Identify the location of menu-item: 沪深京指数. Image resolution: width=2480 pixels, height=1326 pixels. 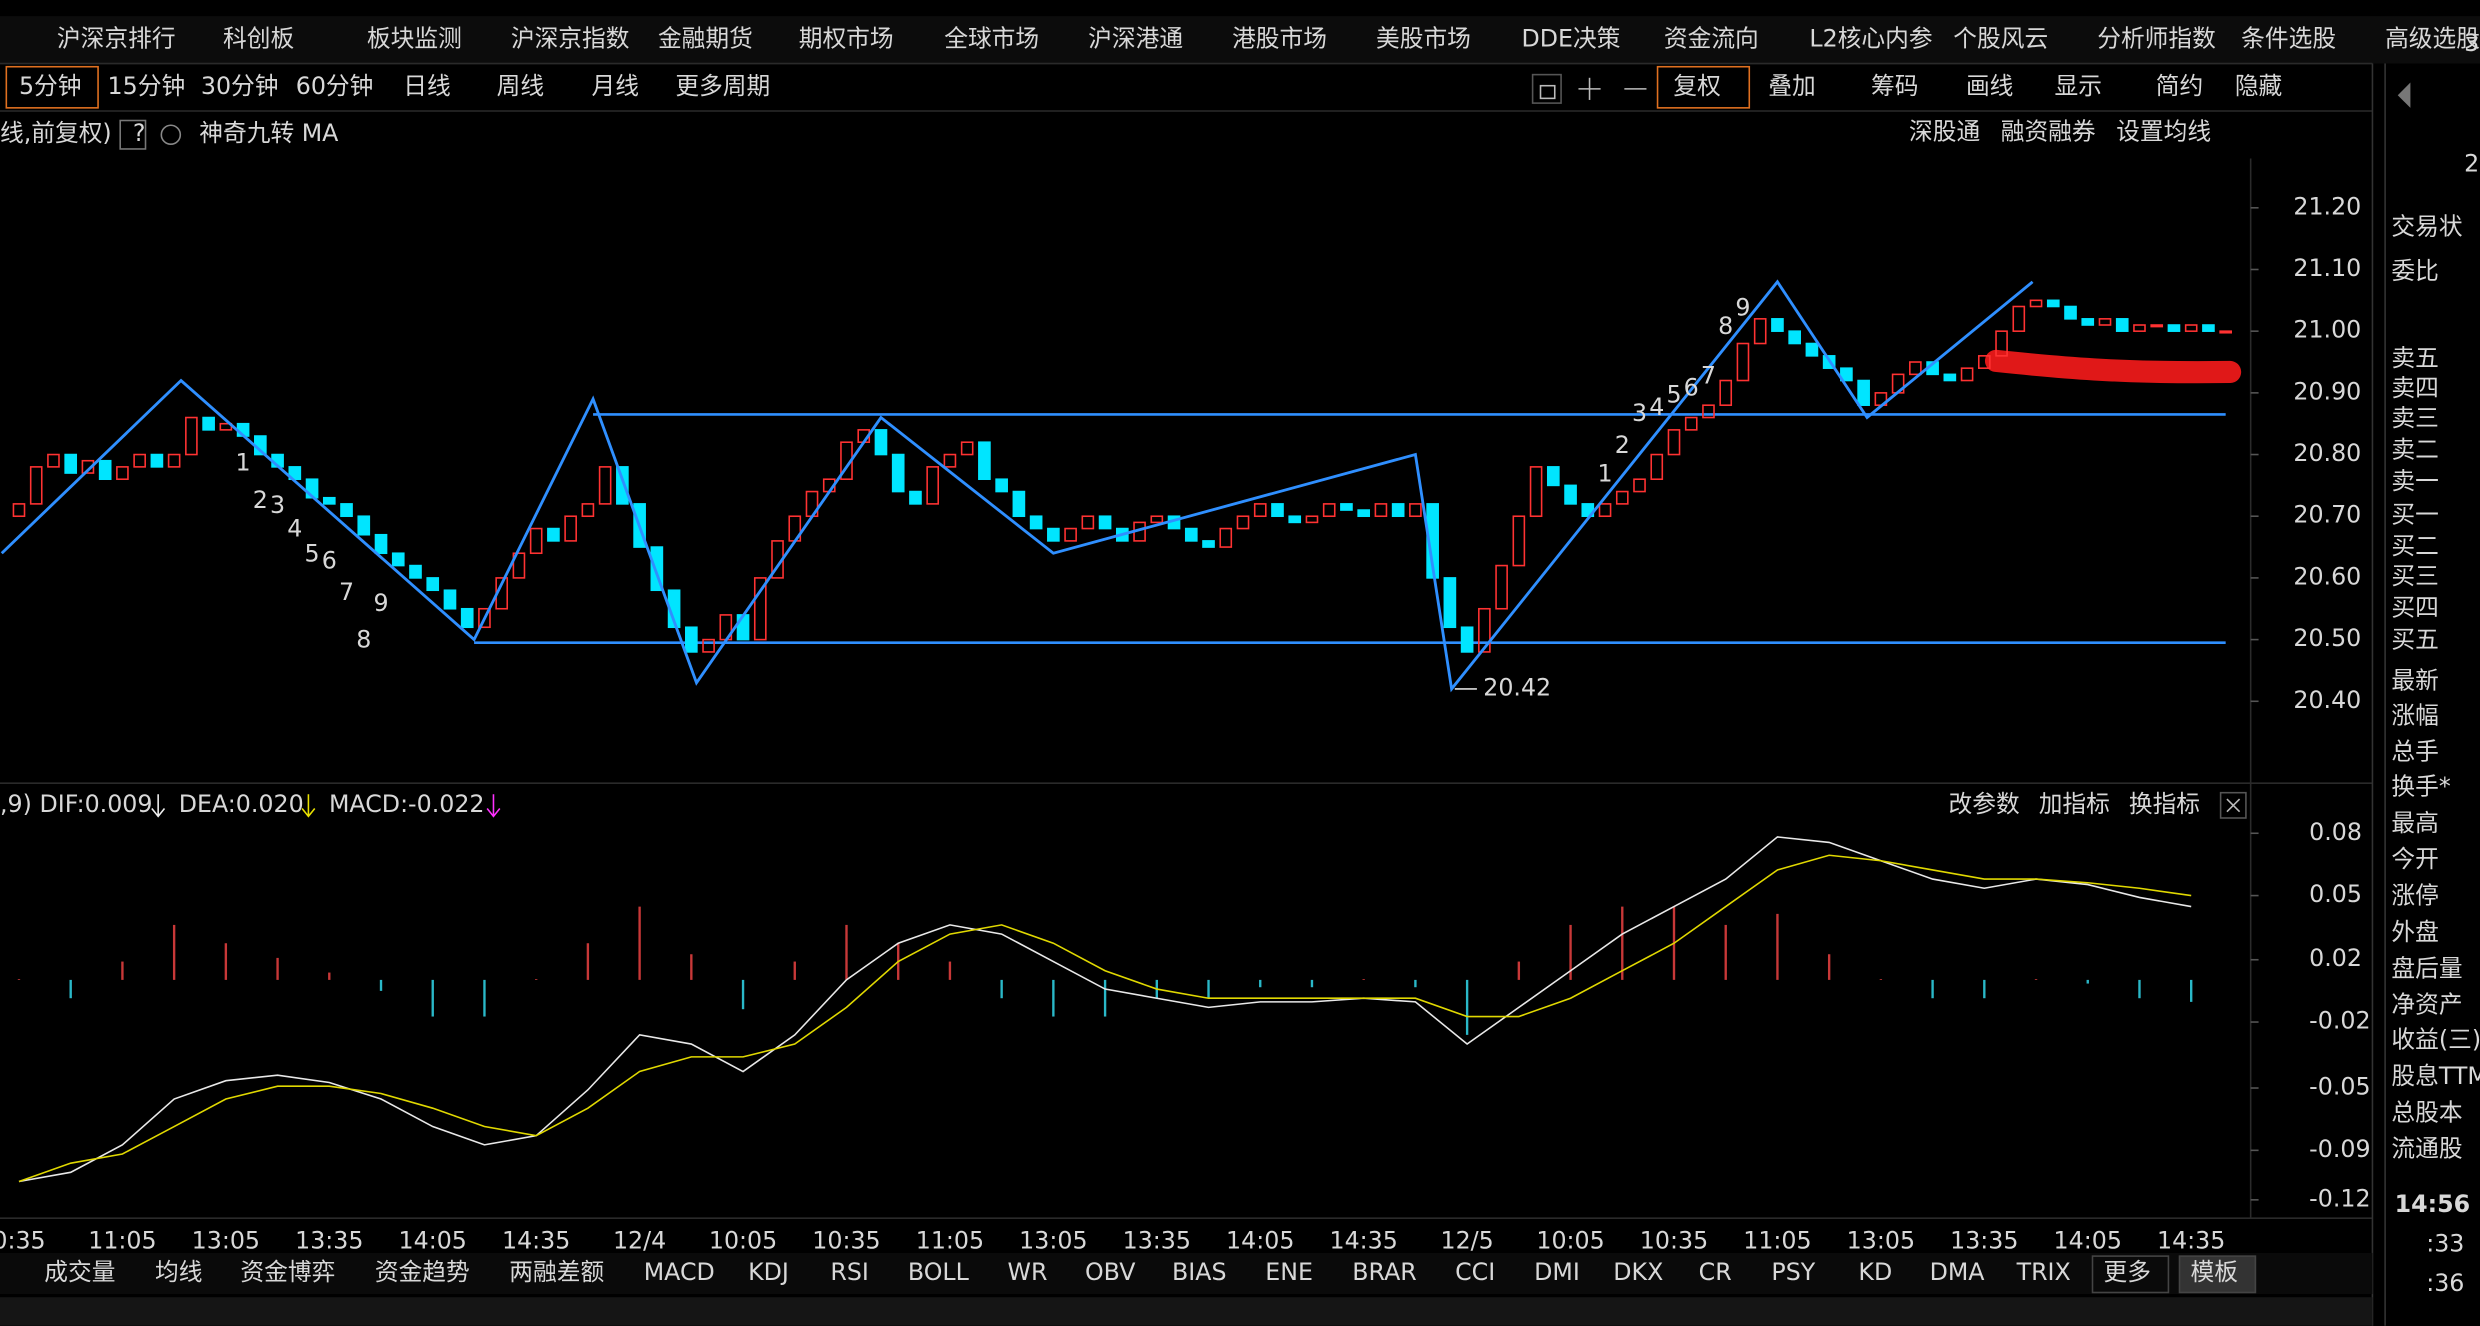
(570, 38).